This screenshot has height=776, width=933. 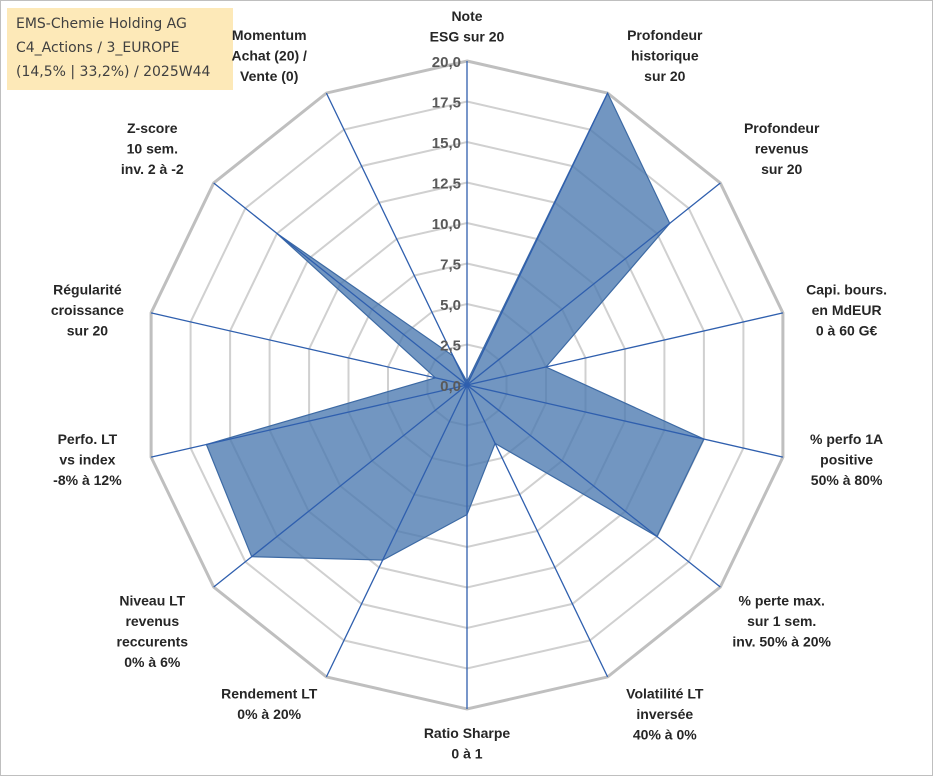 What do you see at coordinates (781, 621) in the screenshot?
I see `axis-label: sur 1 sem.` at bounding box center [781, 621].